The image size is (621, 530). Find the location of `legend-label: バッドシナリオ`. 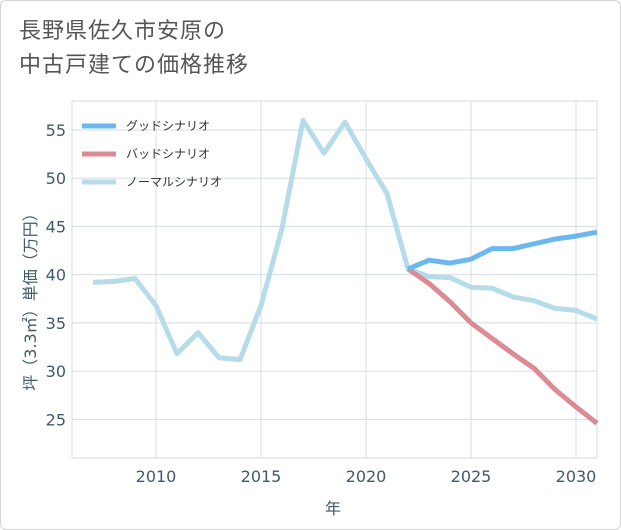

legend-label: バッドシナリオ is located at coordinates (168, 154).